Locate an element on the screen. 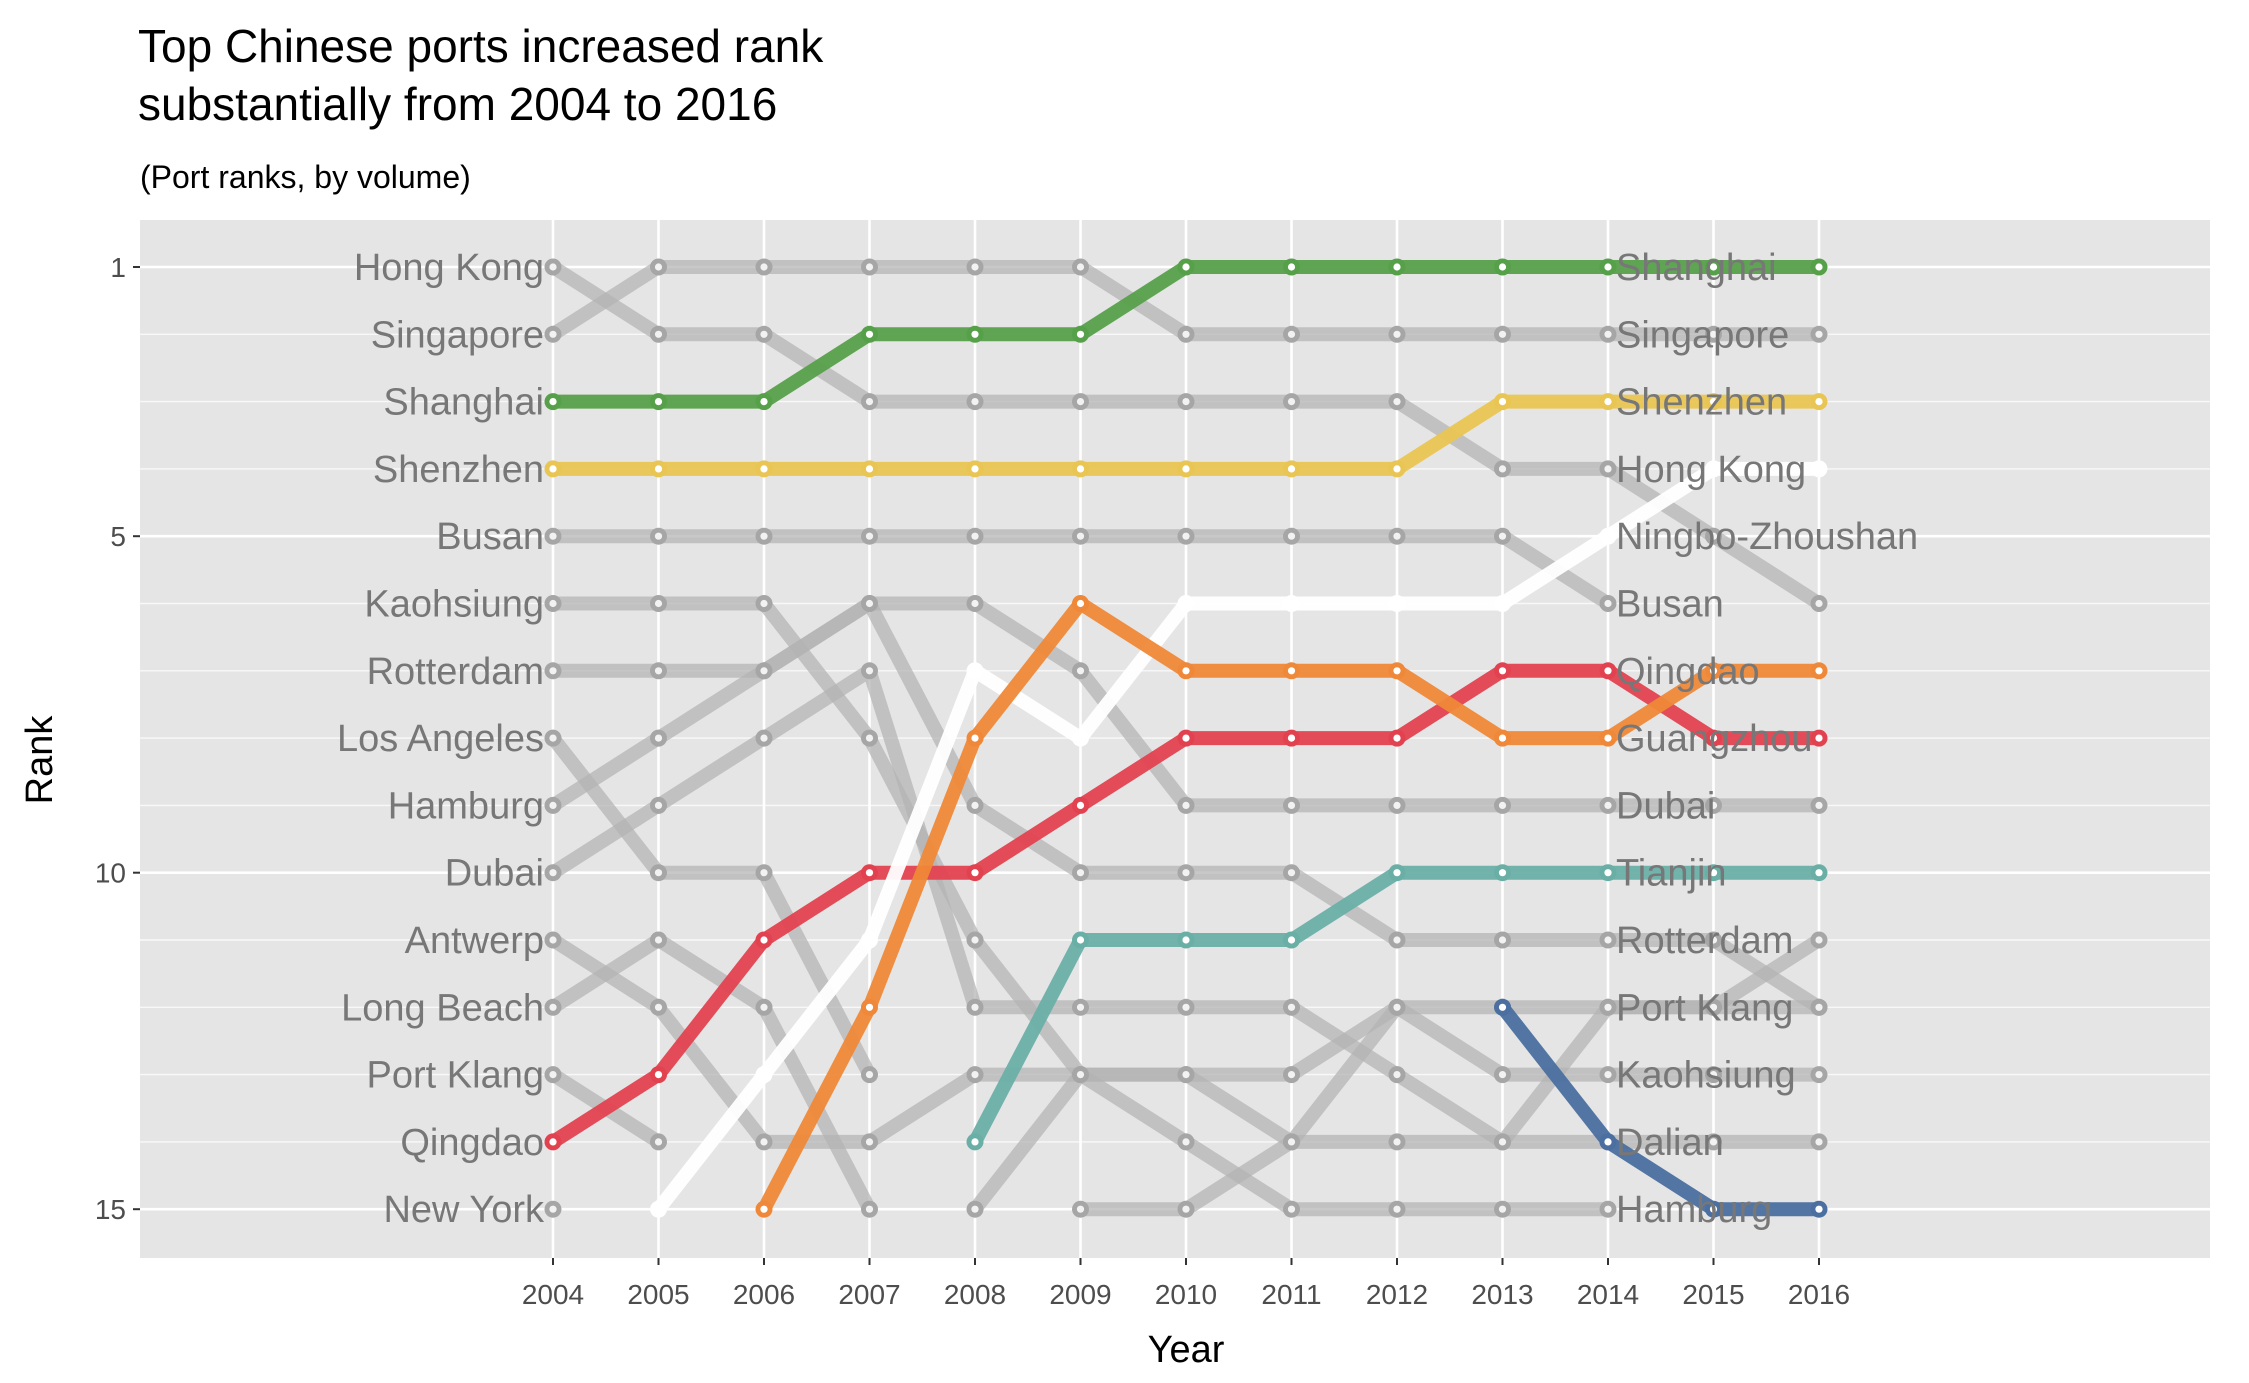 The image size is (2249, 1383). series-busan is located at coordinates (1080, 569).